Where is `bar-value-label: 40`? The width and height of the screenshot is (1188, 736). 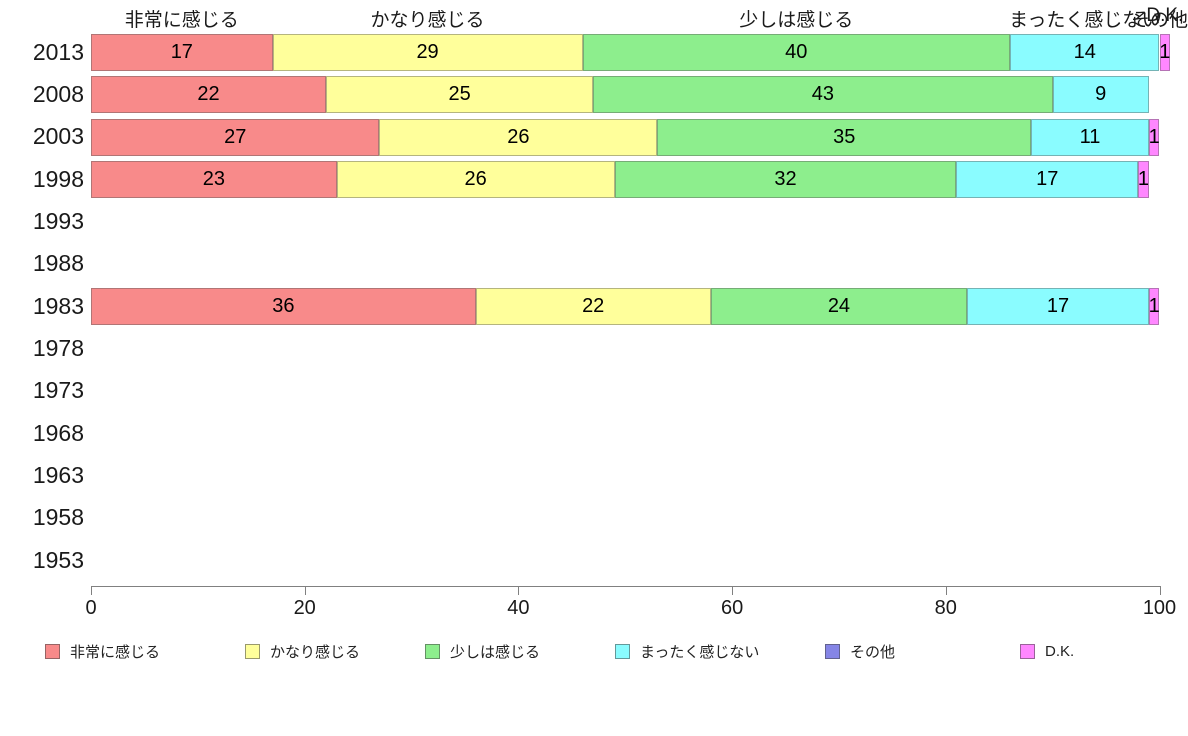 bar-value-label: 40 is located at coordinates (796, 52).